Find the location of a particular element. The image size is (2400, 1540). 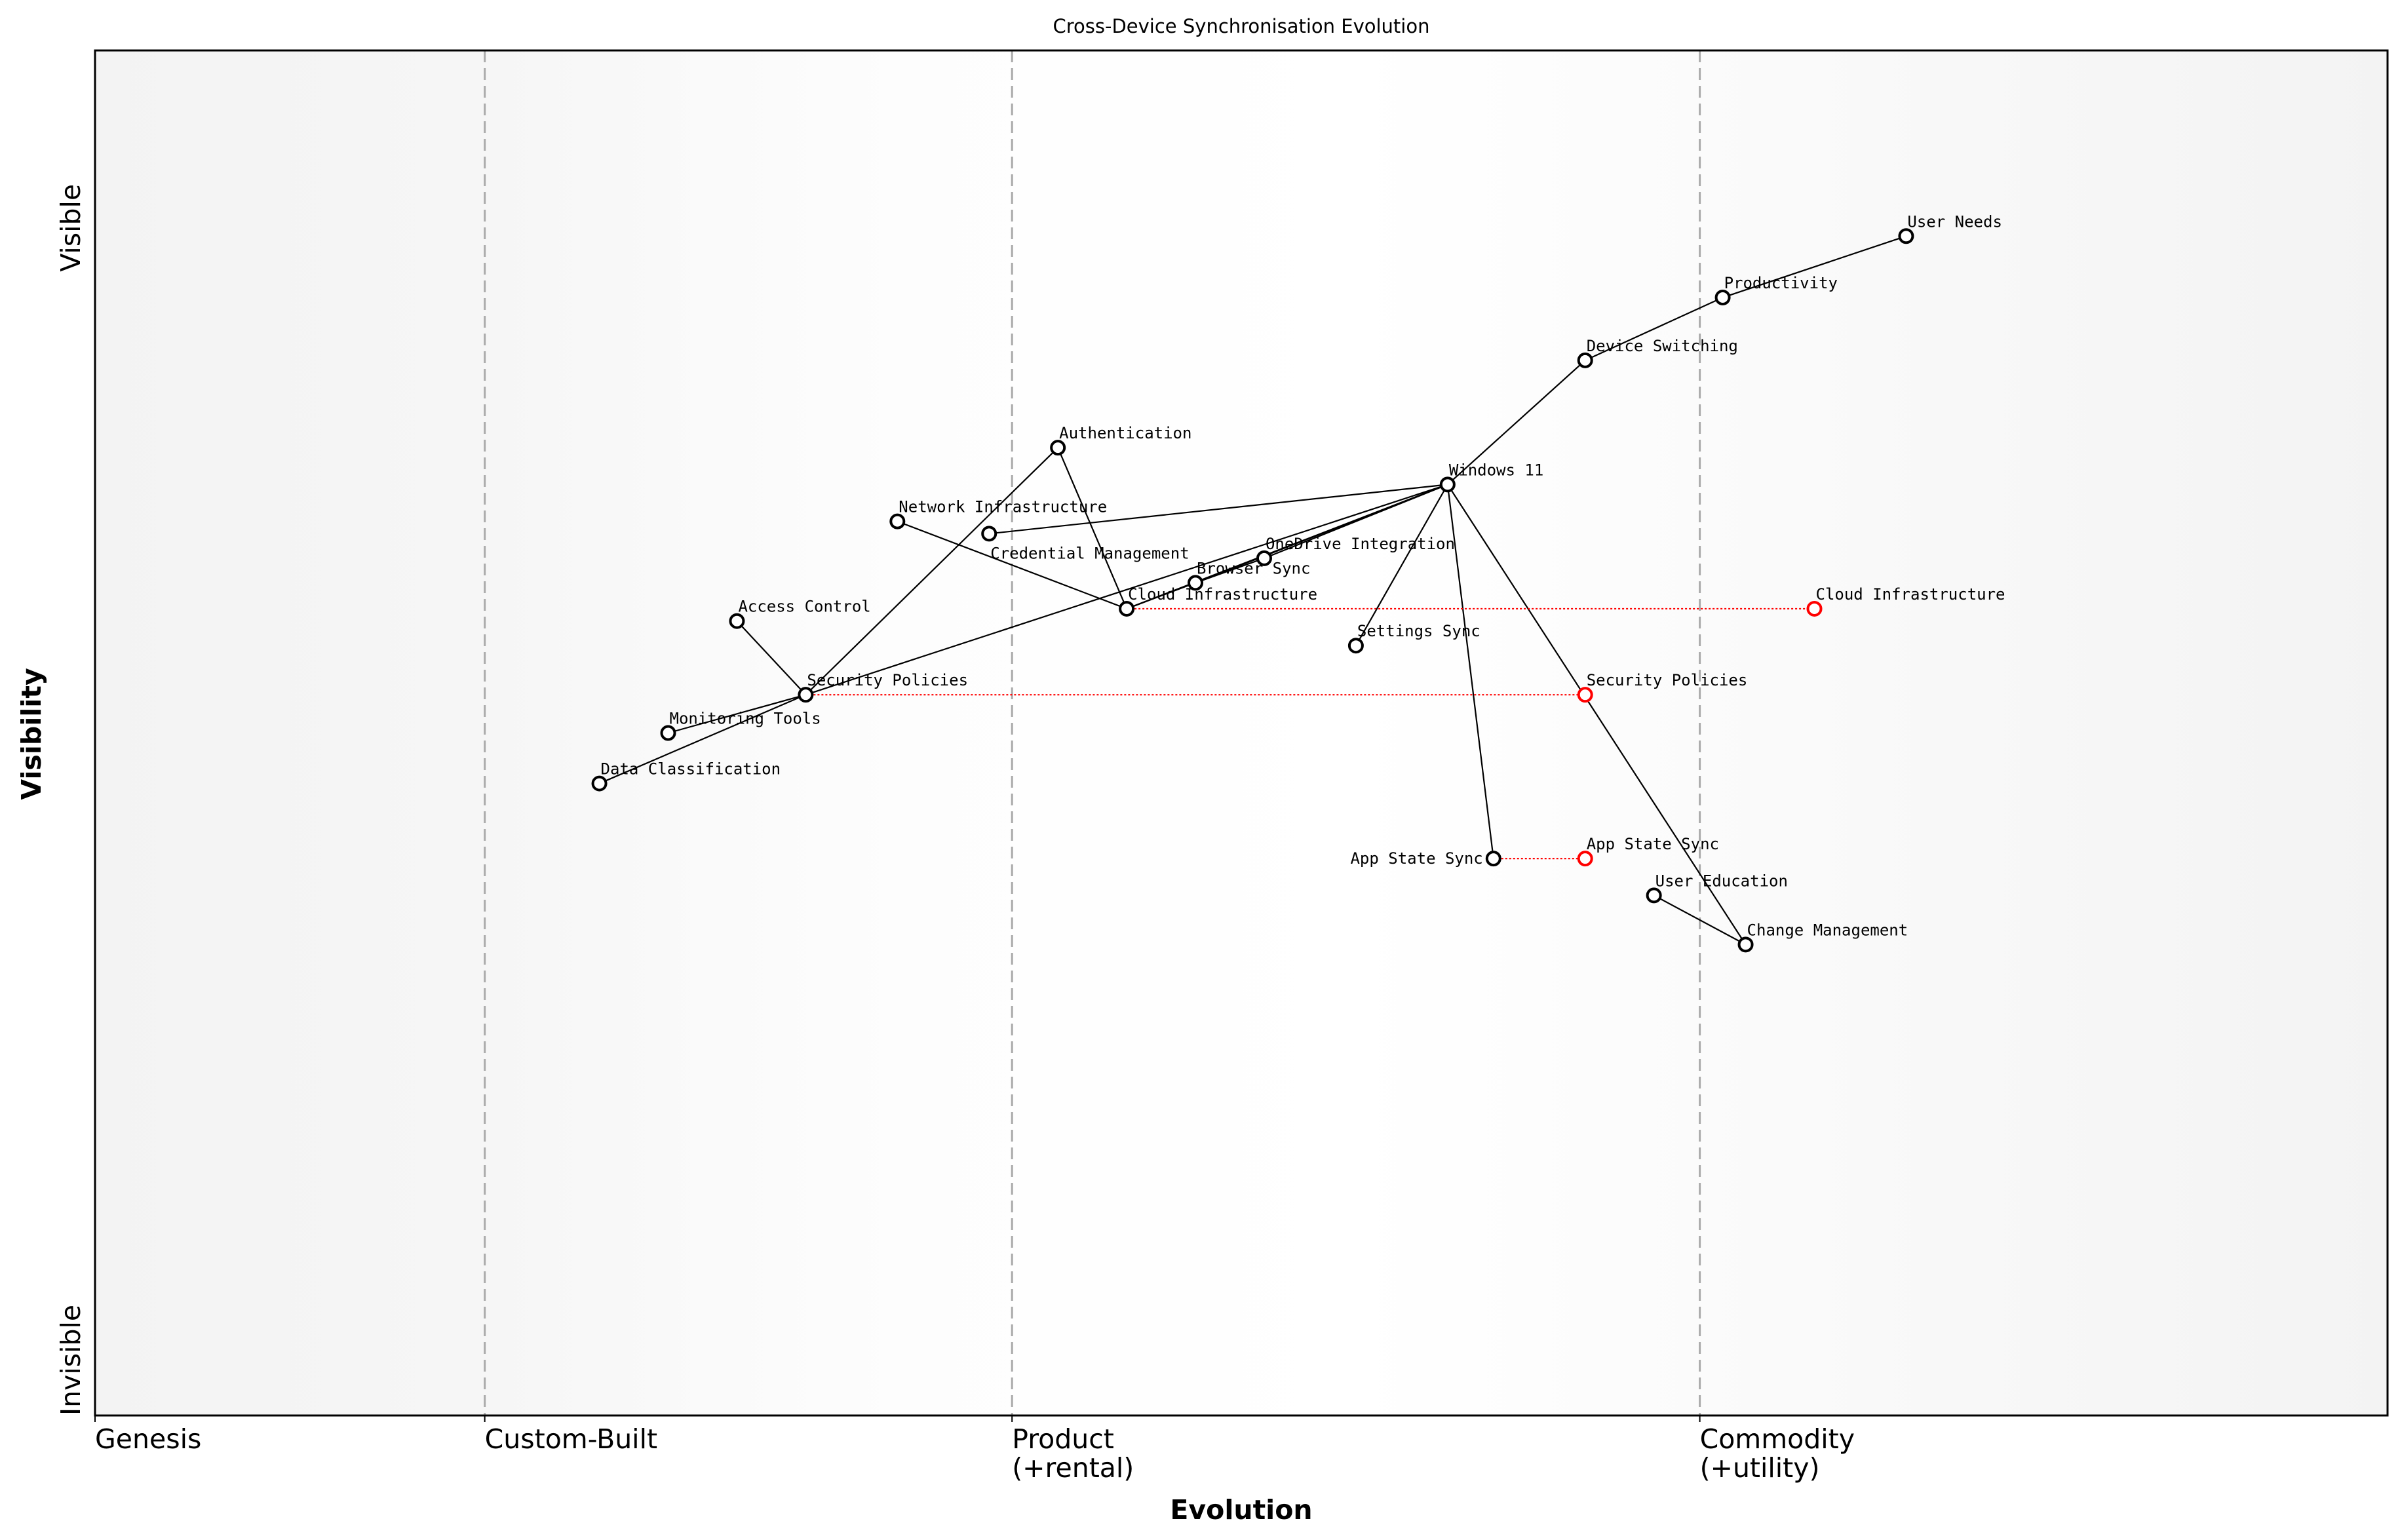

x-tick-label: Custom-Built is located at coordinates (571, 1439).